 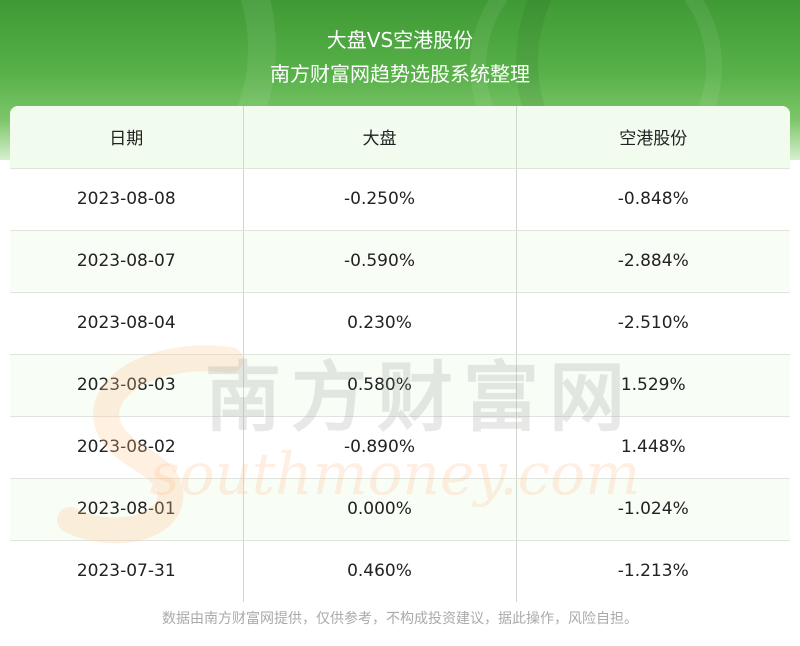 What do you see at coordinates (653, 261) in the screenshot?
I see `stock-change-cell: -2.884%` at bounding box center [653, 261].